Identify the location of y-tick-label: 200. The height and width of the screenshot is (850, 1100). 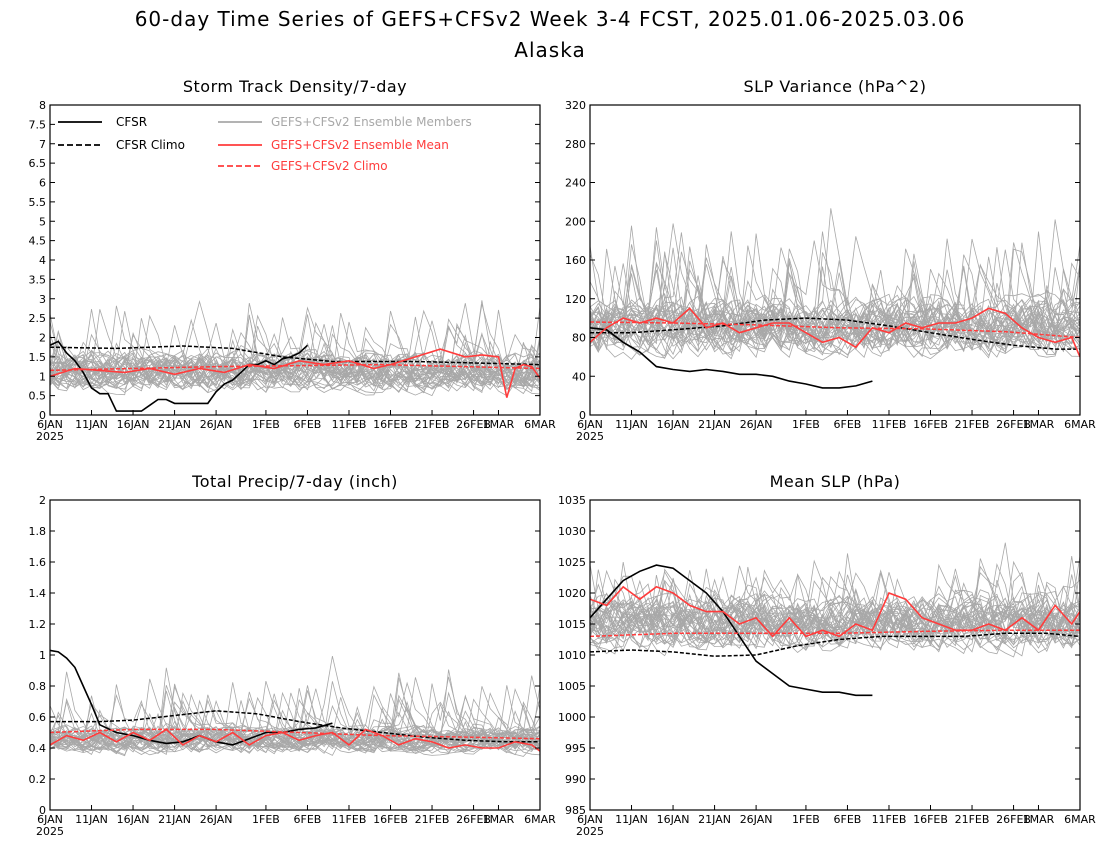
(575, 221).